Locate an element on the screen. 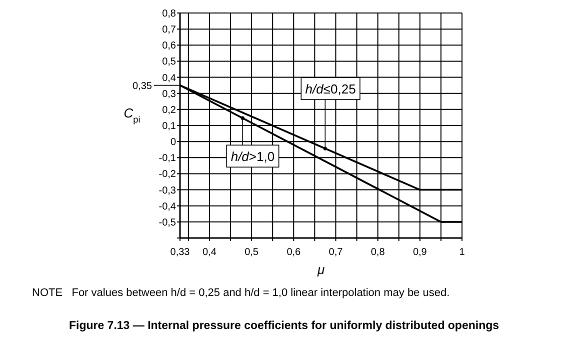  y-tick-label: 0,5 is located at coordinates (169, 62).